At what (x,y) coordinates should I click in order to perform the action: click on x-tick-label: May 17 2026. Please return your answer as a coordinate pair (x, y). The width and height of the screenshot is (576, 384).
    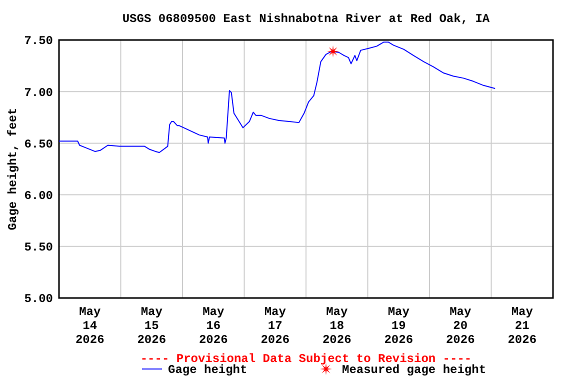
    Looking at the image, I should click on (275, 326).